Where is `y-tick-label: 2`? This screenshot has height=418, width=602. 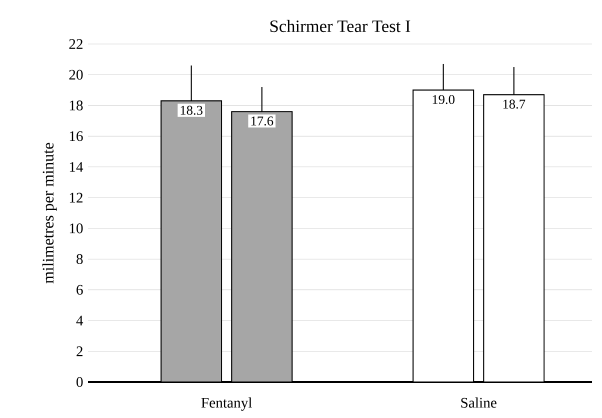 y-tick-label: 2 is located at coordinates (79, 351).